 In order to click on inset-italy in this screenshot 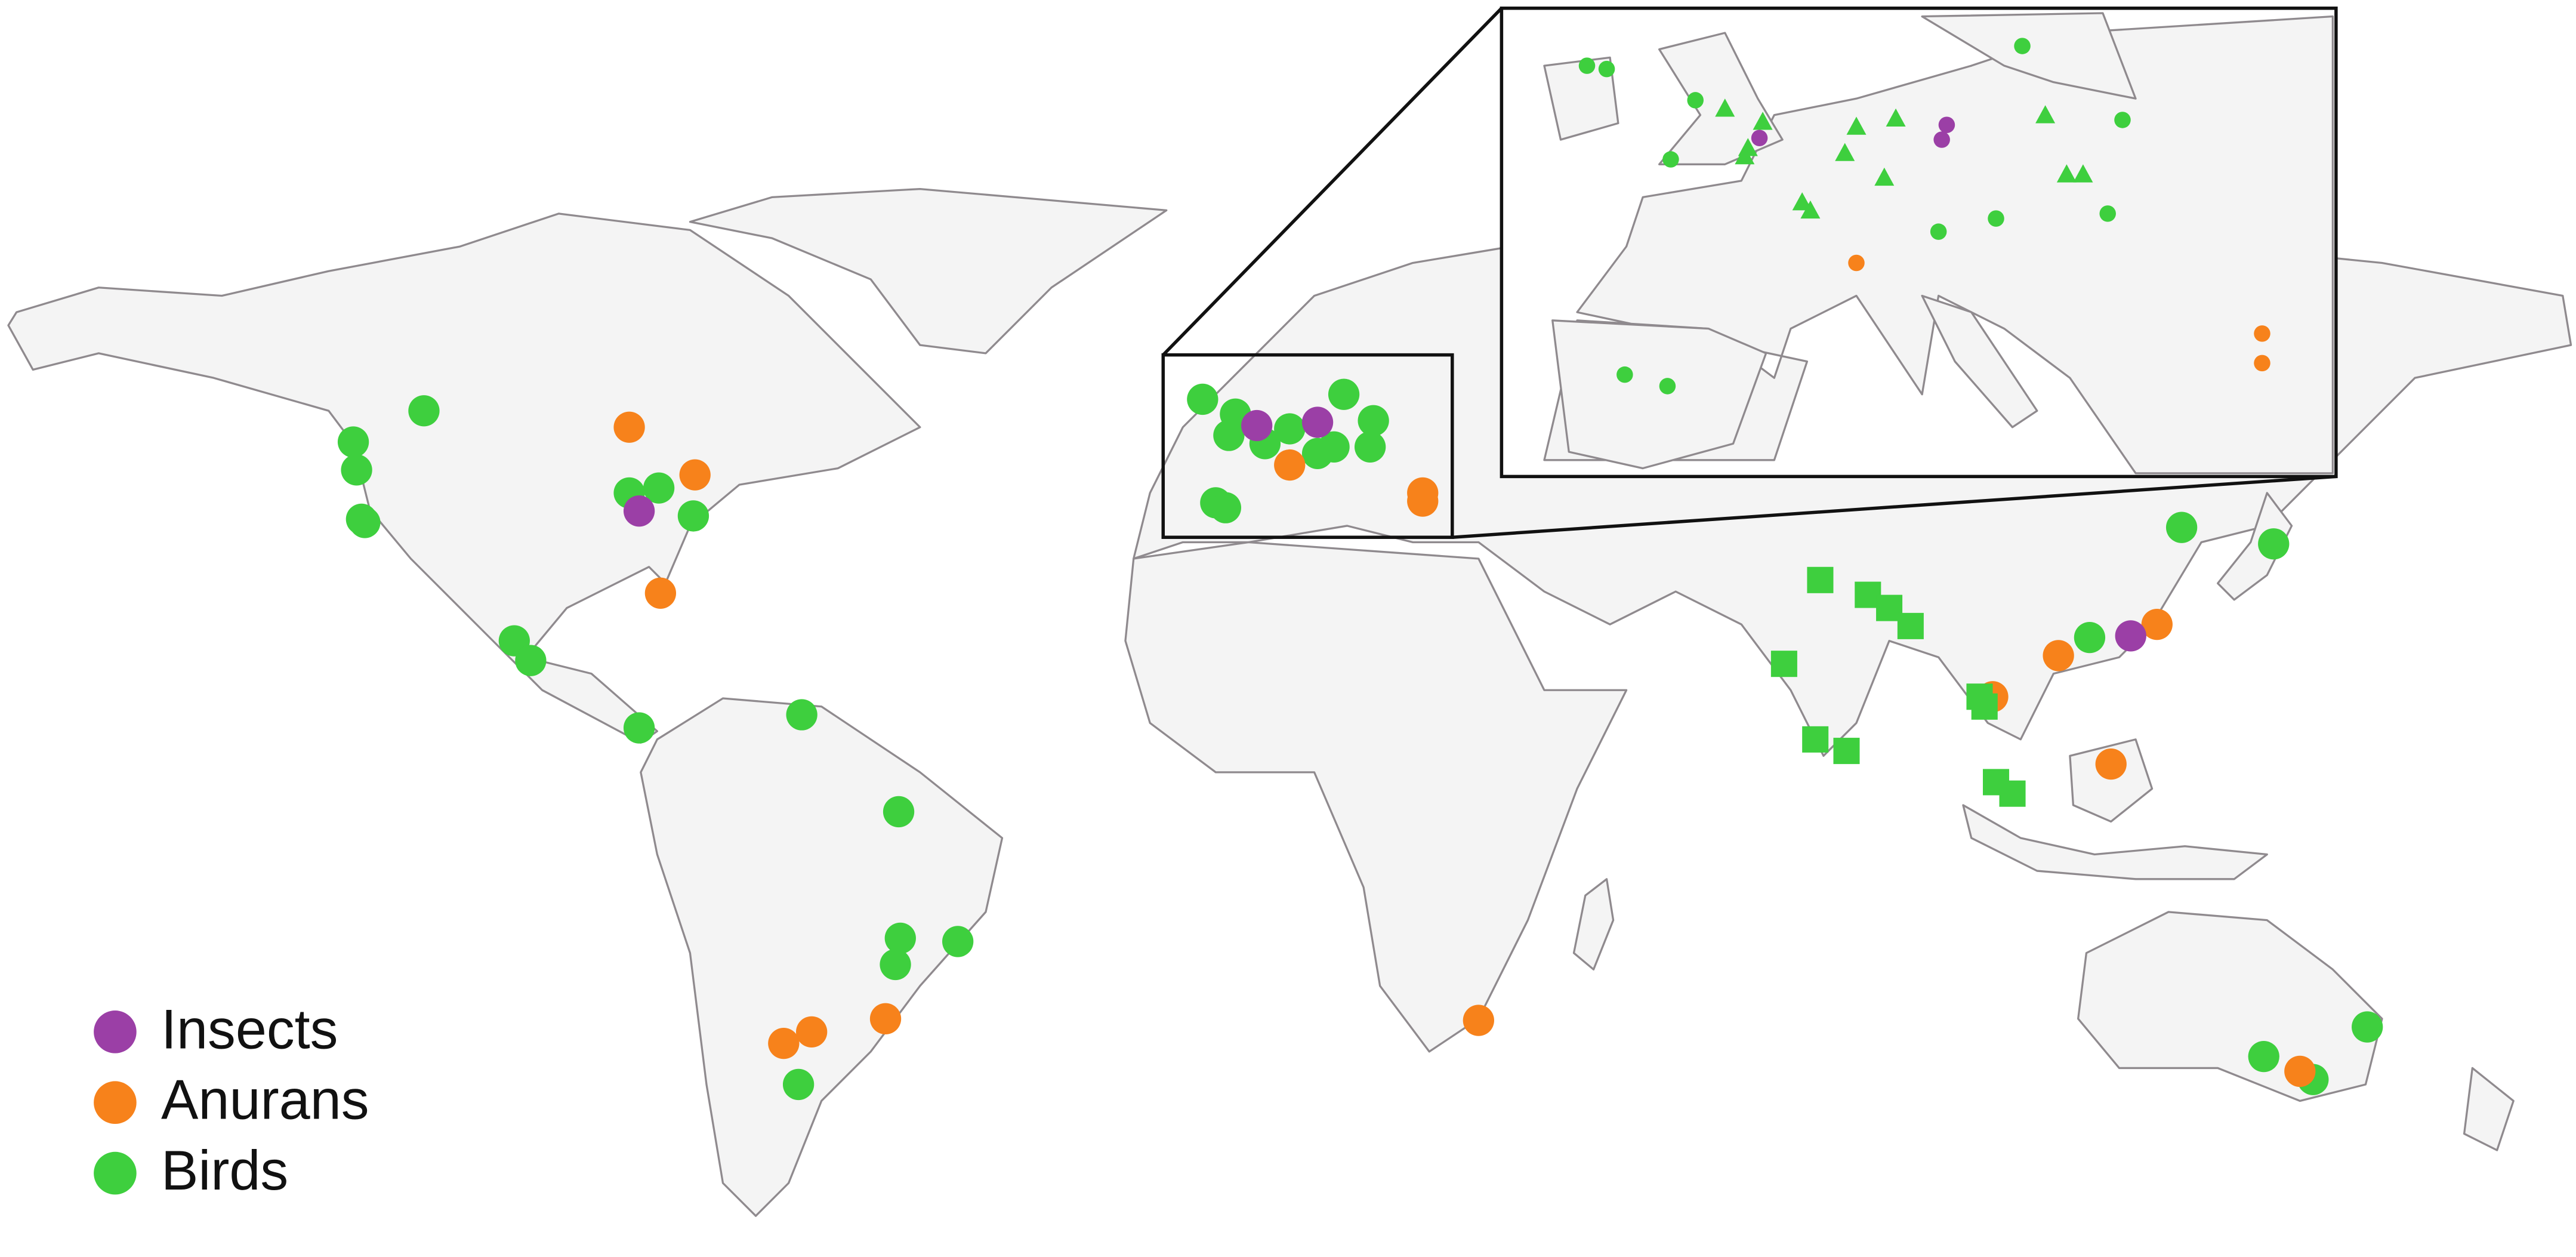, I will do `click(1979, 361)`.